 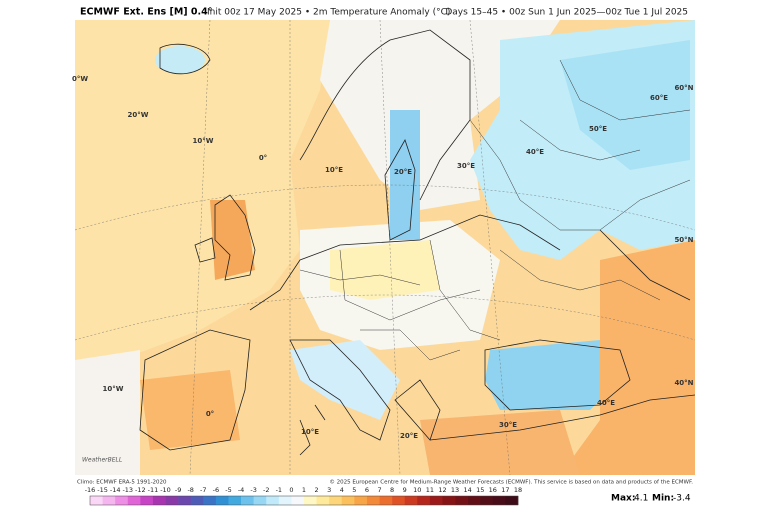 What do you see at coordinates (392, 490) in the screenshot?
I see `colorbar-tick-label: 8` at bounding box center [392, 490].